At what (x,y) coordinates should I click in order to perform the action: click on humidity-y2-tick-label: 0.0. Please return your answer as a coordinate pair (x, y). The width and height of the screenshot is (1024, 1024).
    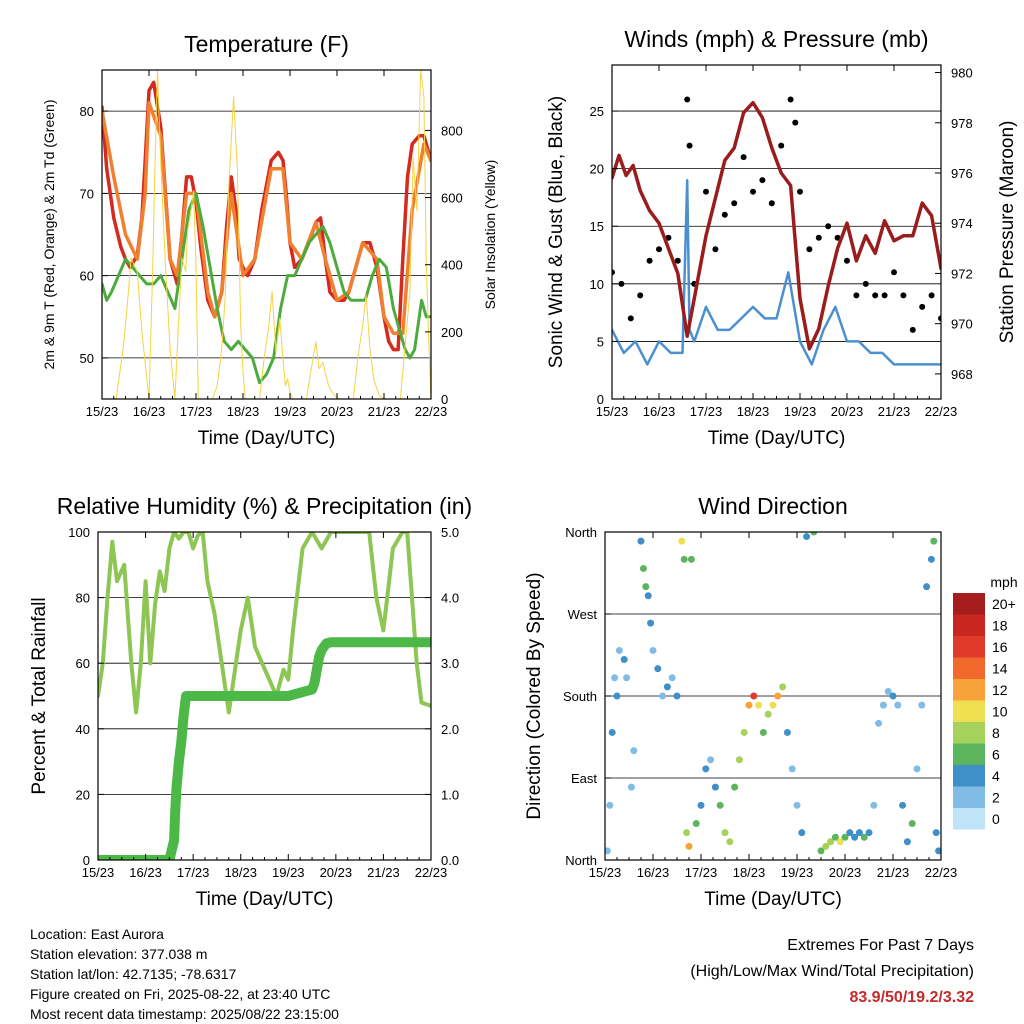
    Looking at the image, I should click on (450, 860).